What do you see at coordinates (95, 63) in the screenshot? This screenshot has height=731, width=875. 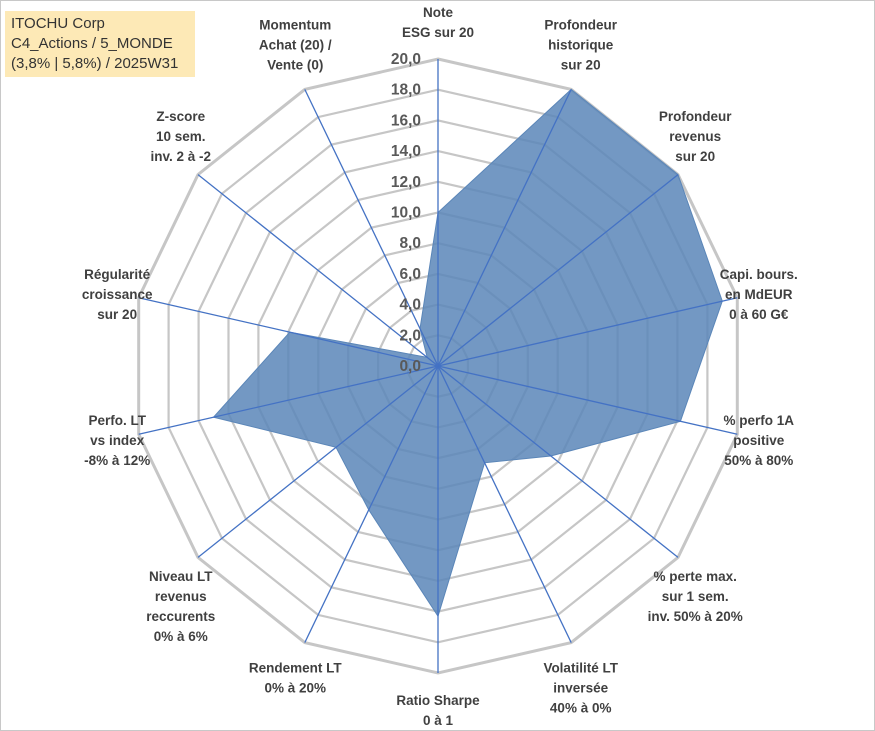 I see `period-label: (3,8% | 5,8%) / 2025W31` at bounding box center [95, 63].